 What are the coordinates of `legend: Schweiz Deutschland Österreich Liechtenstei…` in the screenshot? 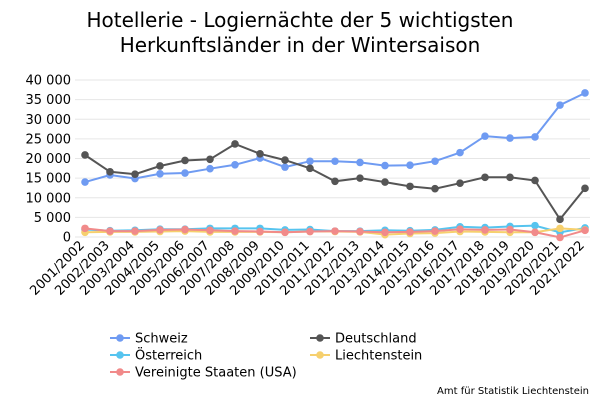 It's located at (266, 356).